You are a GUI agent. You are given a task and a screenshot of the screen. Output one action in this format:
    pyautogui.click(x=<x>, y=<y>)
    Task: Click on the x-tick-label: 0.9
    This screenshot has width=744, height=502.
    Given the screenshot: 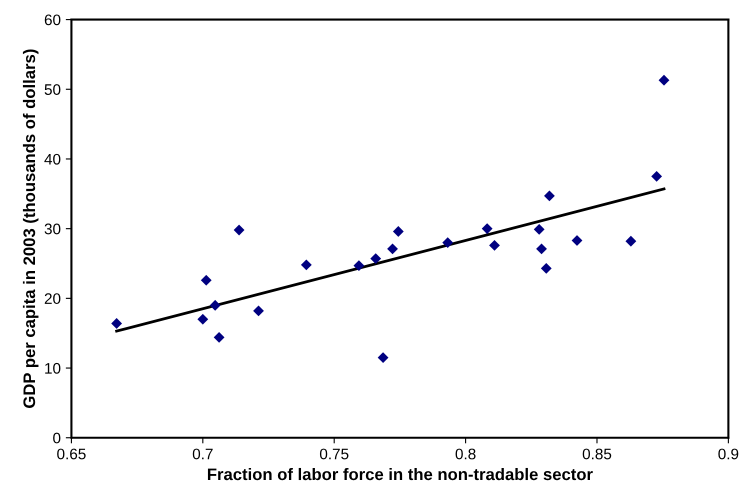 What is the action you would take?
    pyautogui.click(x=728, y=454)
    